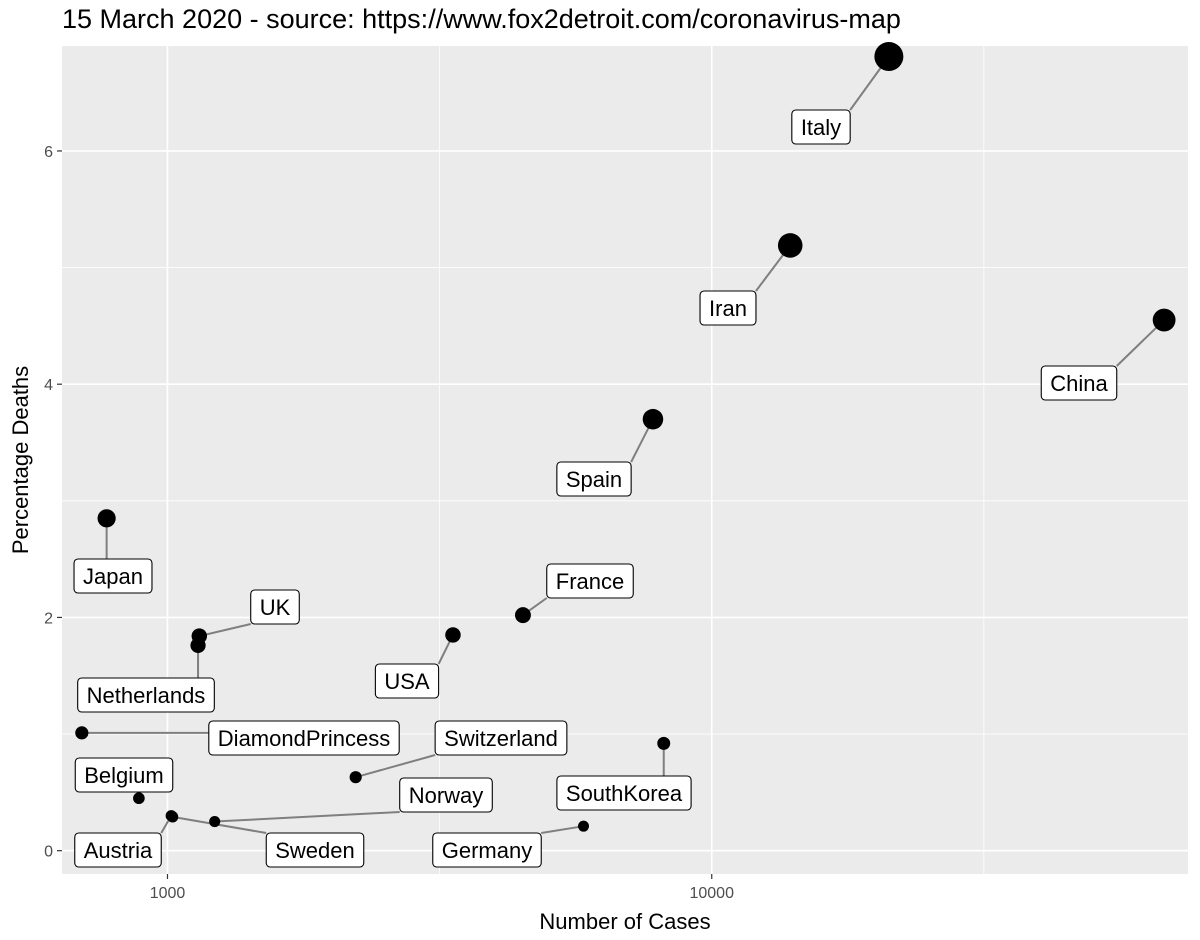  I want to click on point-label-china: China, so click(1079, 383).